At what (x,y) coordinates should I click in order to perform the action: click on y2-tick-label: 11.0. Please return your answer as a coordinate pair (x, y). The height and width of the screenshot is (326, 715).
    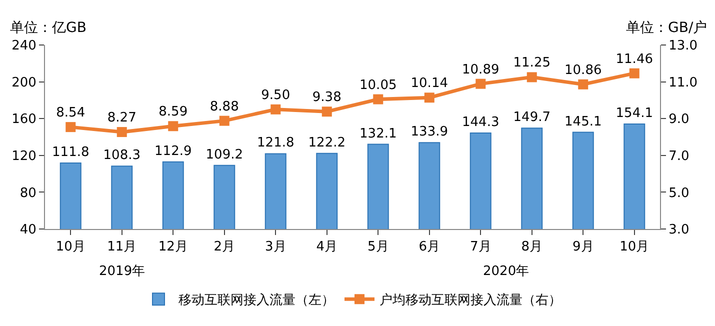
    Looking at the image, I should click on (683, 82).